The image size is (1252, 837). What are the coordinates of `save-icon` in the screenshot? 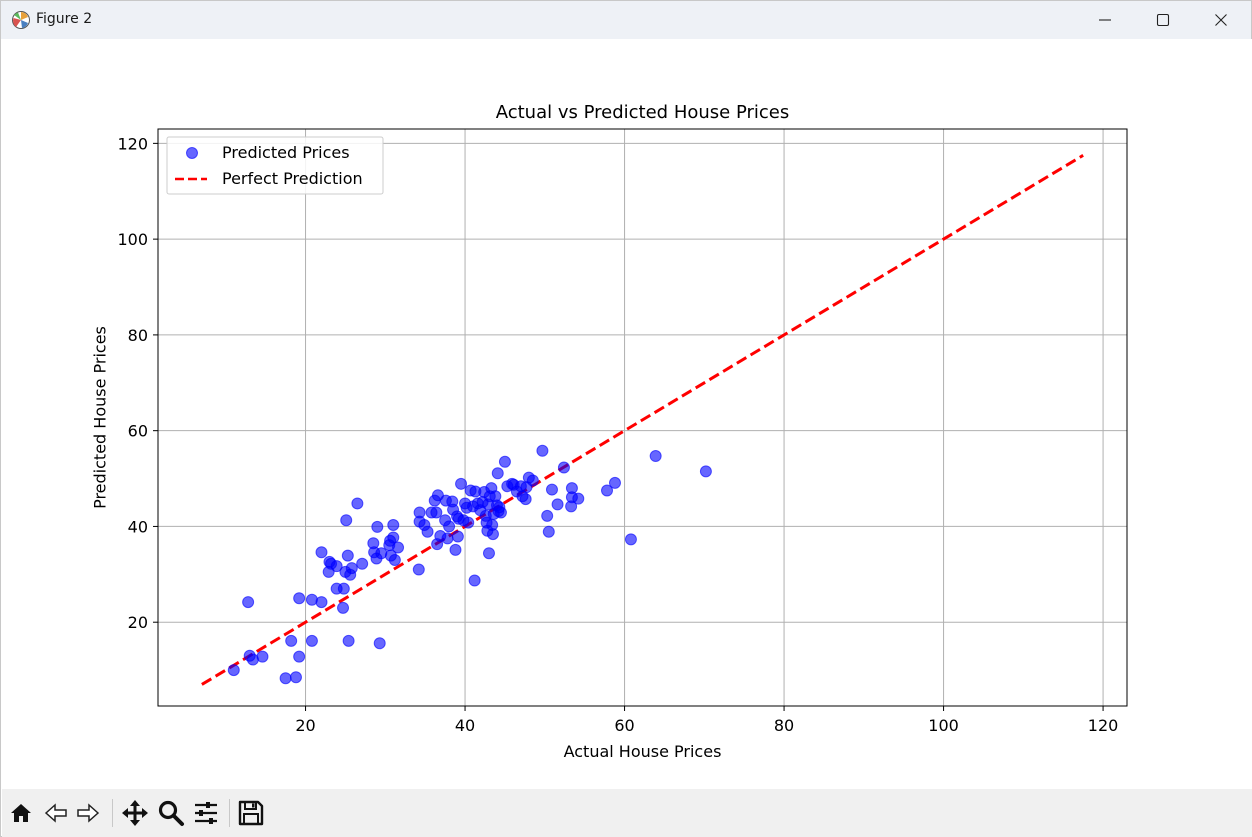 It's located at (251, 813).